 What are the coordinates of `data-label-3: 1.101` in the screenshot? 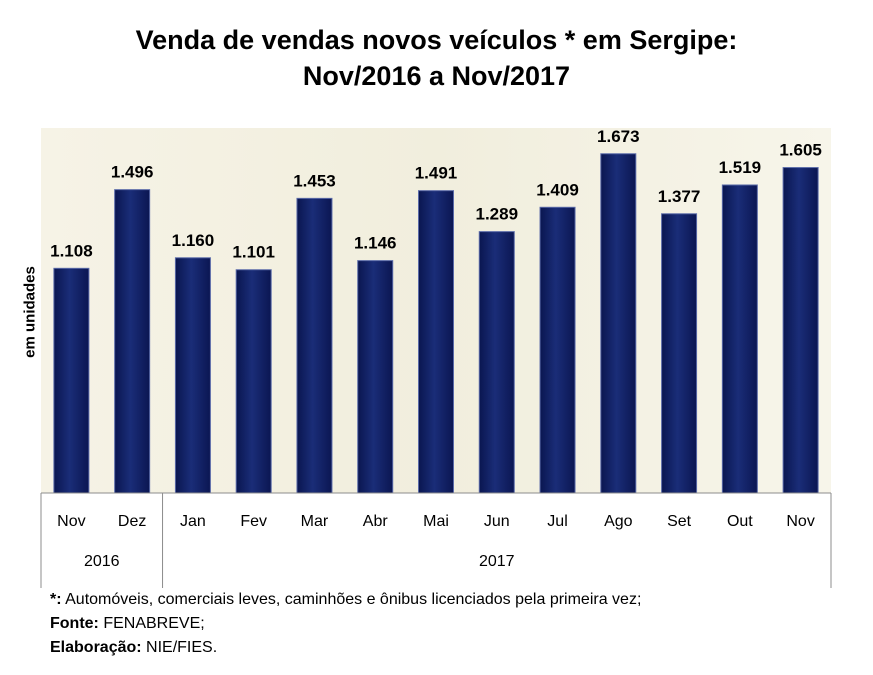 It's located at (253, 252).